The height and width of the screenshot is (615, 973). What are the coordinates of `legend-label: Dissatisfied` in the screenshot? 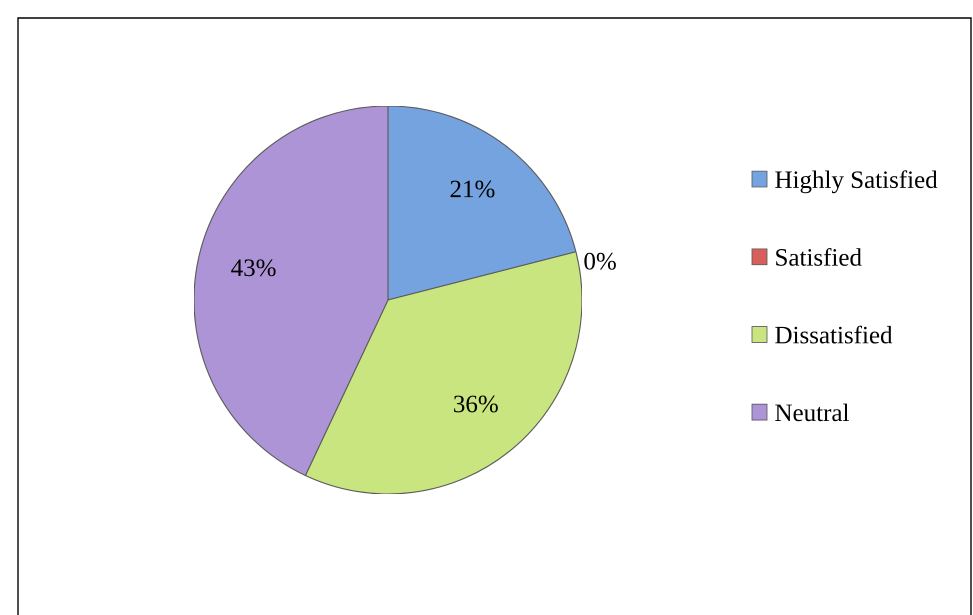 It's located at (833, 335).